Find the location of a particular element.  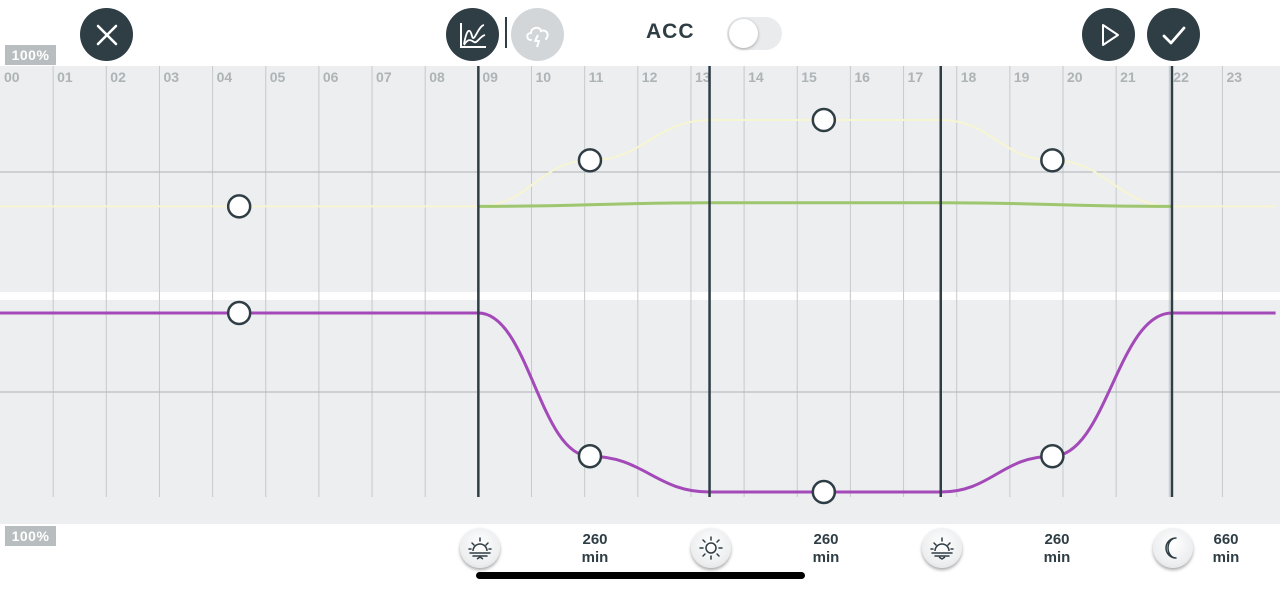

acc-toggle-knob is located at coordinates (743, 33).